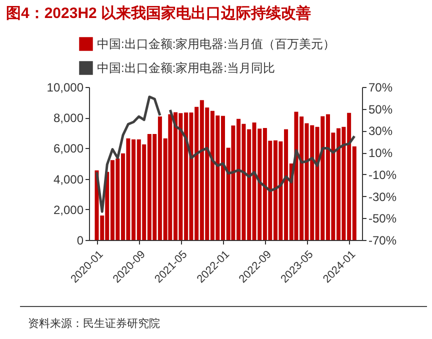 This screenshot has height=339, width=432. What do you see at coordinates (380, 109) in the screenshot?
I see `y2-tick-label: 50%` at bounding box center [380, 109].